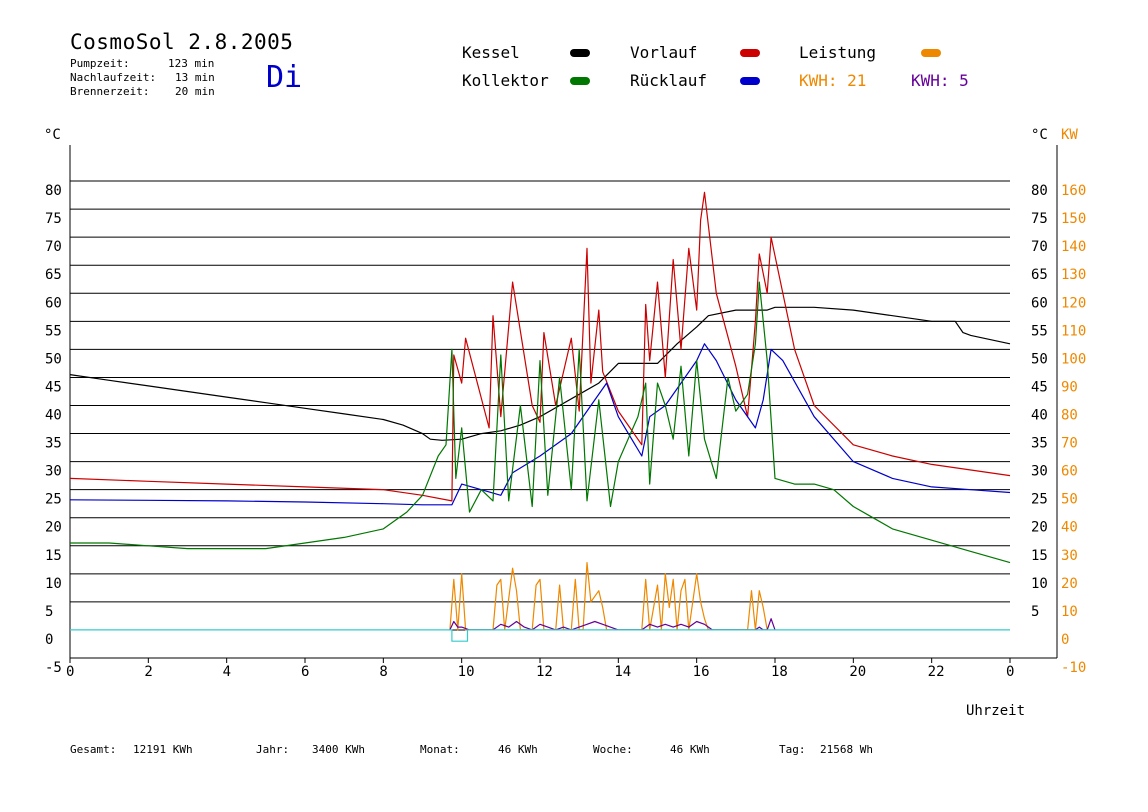 The height and width of the screenshot is (812, 1148). Describe the element at coordinates (1039, 247) in the screenshot. I see `y-tick-right-temp-70: 70` at that location.